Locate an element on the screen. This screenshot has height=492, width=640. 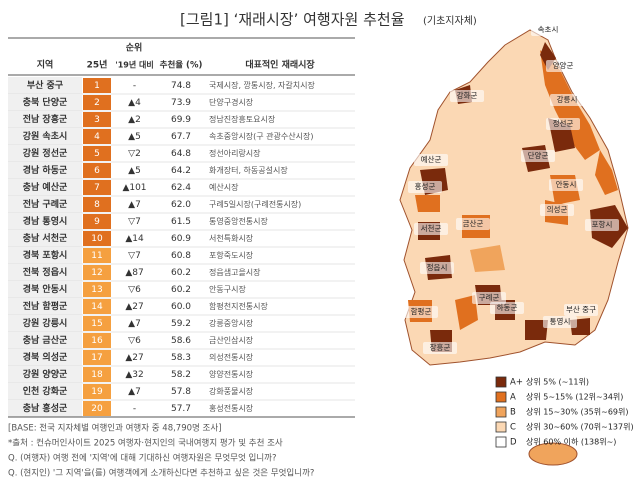
map-label: 부산 중구 is located at coordinates (581, 309).